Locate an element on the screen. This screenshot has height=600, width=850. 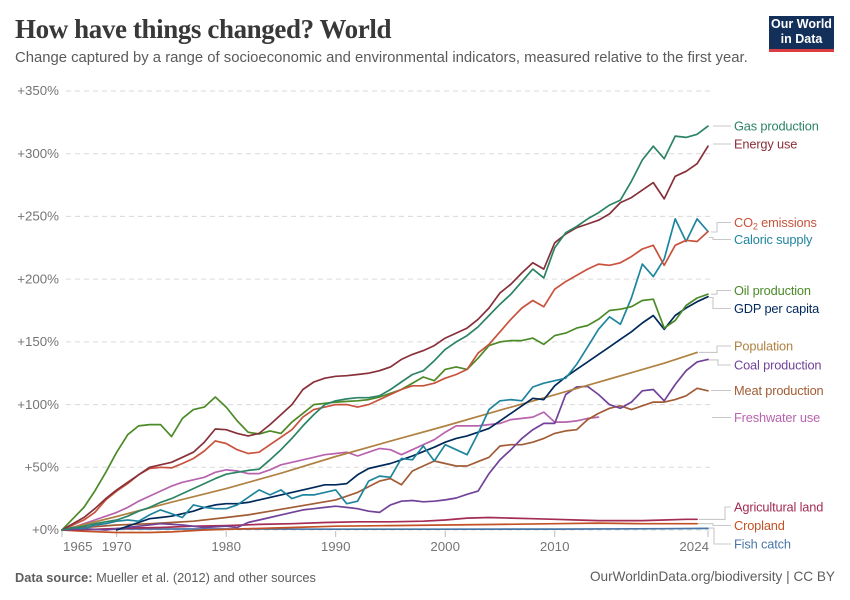
svg-text: CO2 emissions is located at coordinates (775, 223).